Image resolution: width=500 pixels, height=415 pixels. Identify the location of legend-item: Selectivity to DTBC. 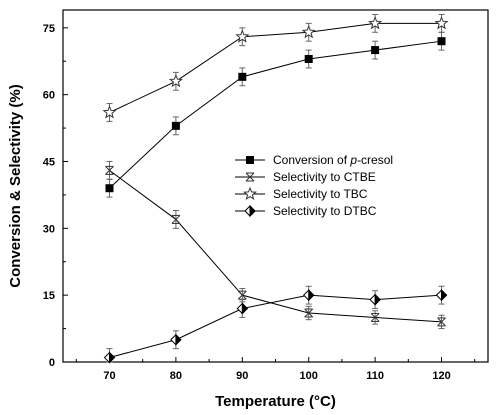
(306, 211).